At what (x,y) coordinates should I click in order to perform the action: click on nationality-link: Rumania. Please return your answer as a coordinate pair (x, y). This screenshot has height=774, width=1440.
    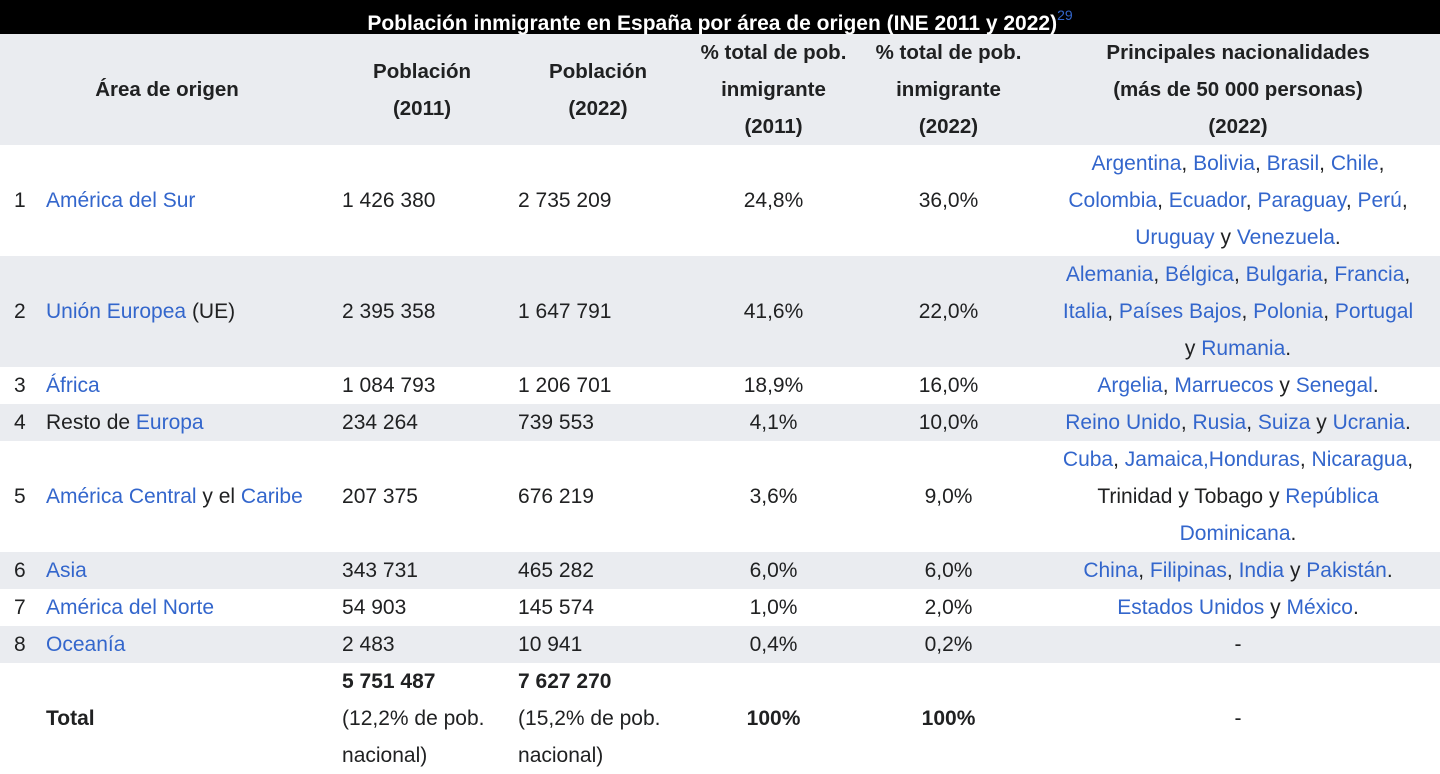
    Looking at the image, I should click on (1243, 348).